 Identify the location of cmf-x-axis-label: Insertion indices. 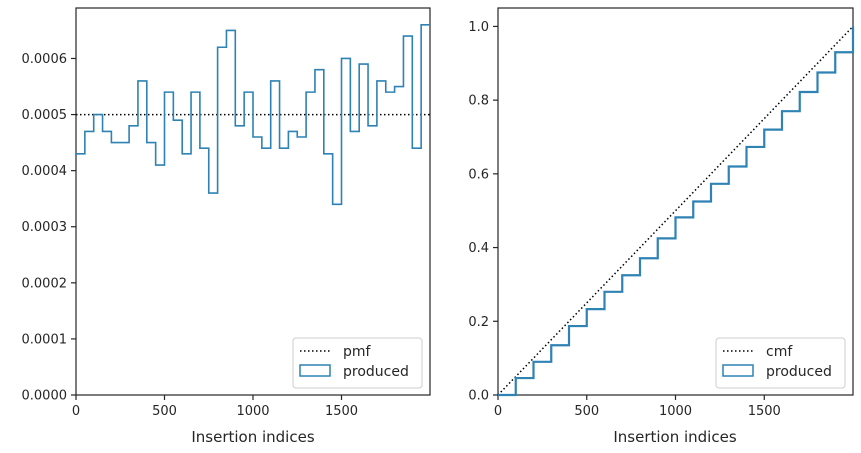
(674, 437).